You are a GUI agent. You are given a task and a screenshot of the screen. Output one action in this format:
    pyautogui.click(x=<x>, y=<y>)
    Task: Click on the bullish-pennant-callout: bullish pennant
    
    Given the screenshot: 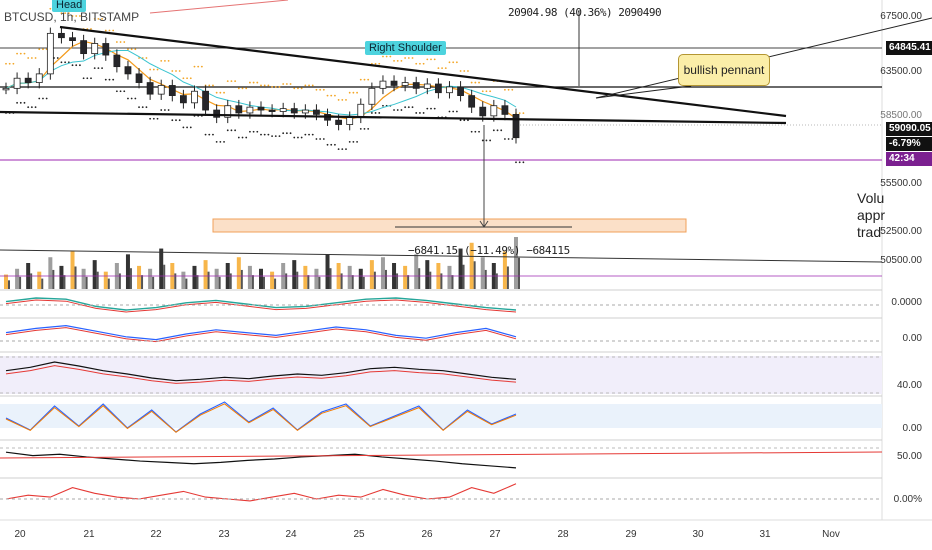 What is the action you would take?
    pyautogui.click(x=724, y=70)
    